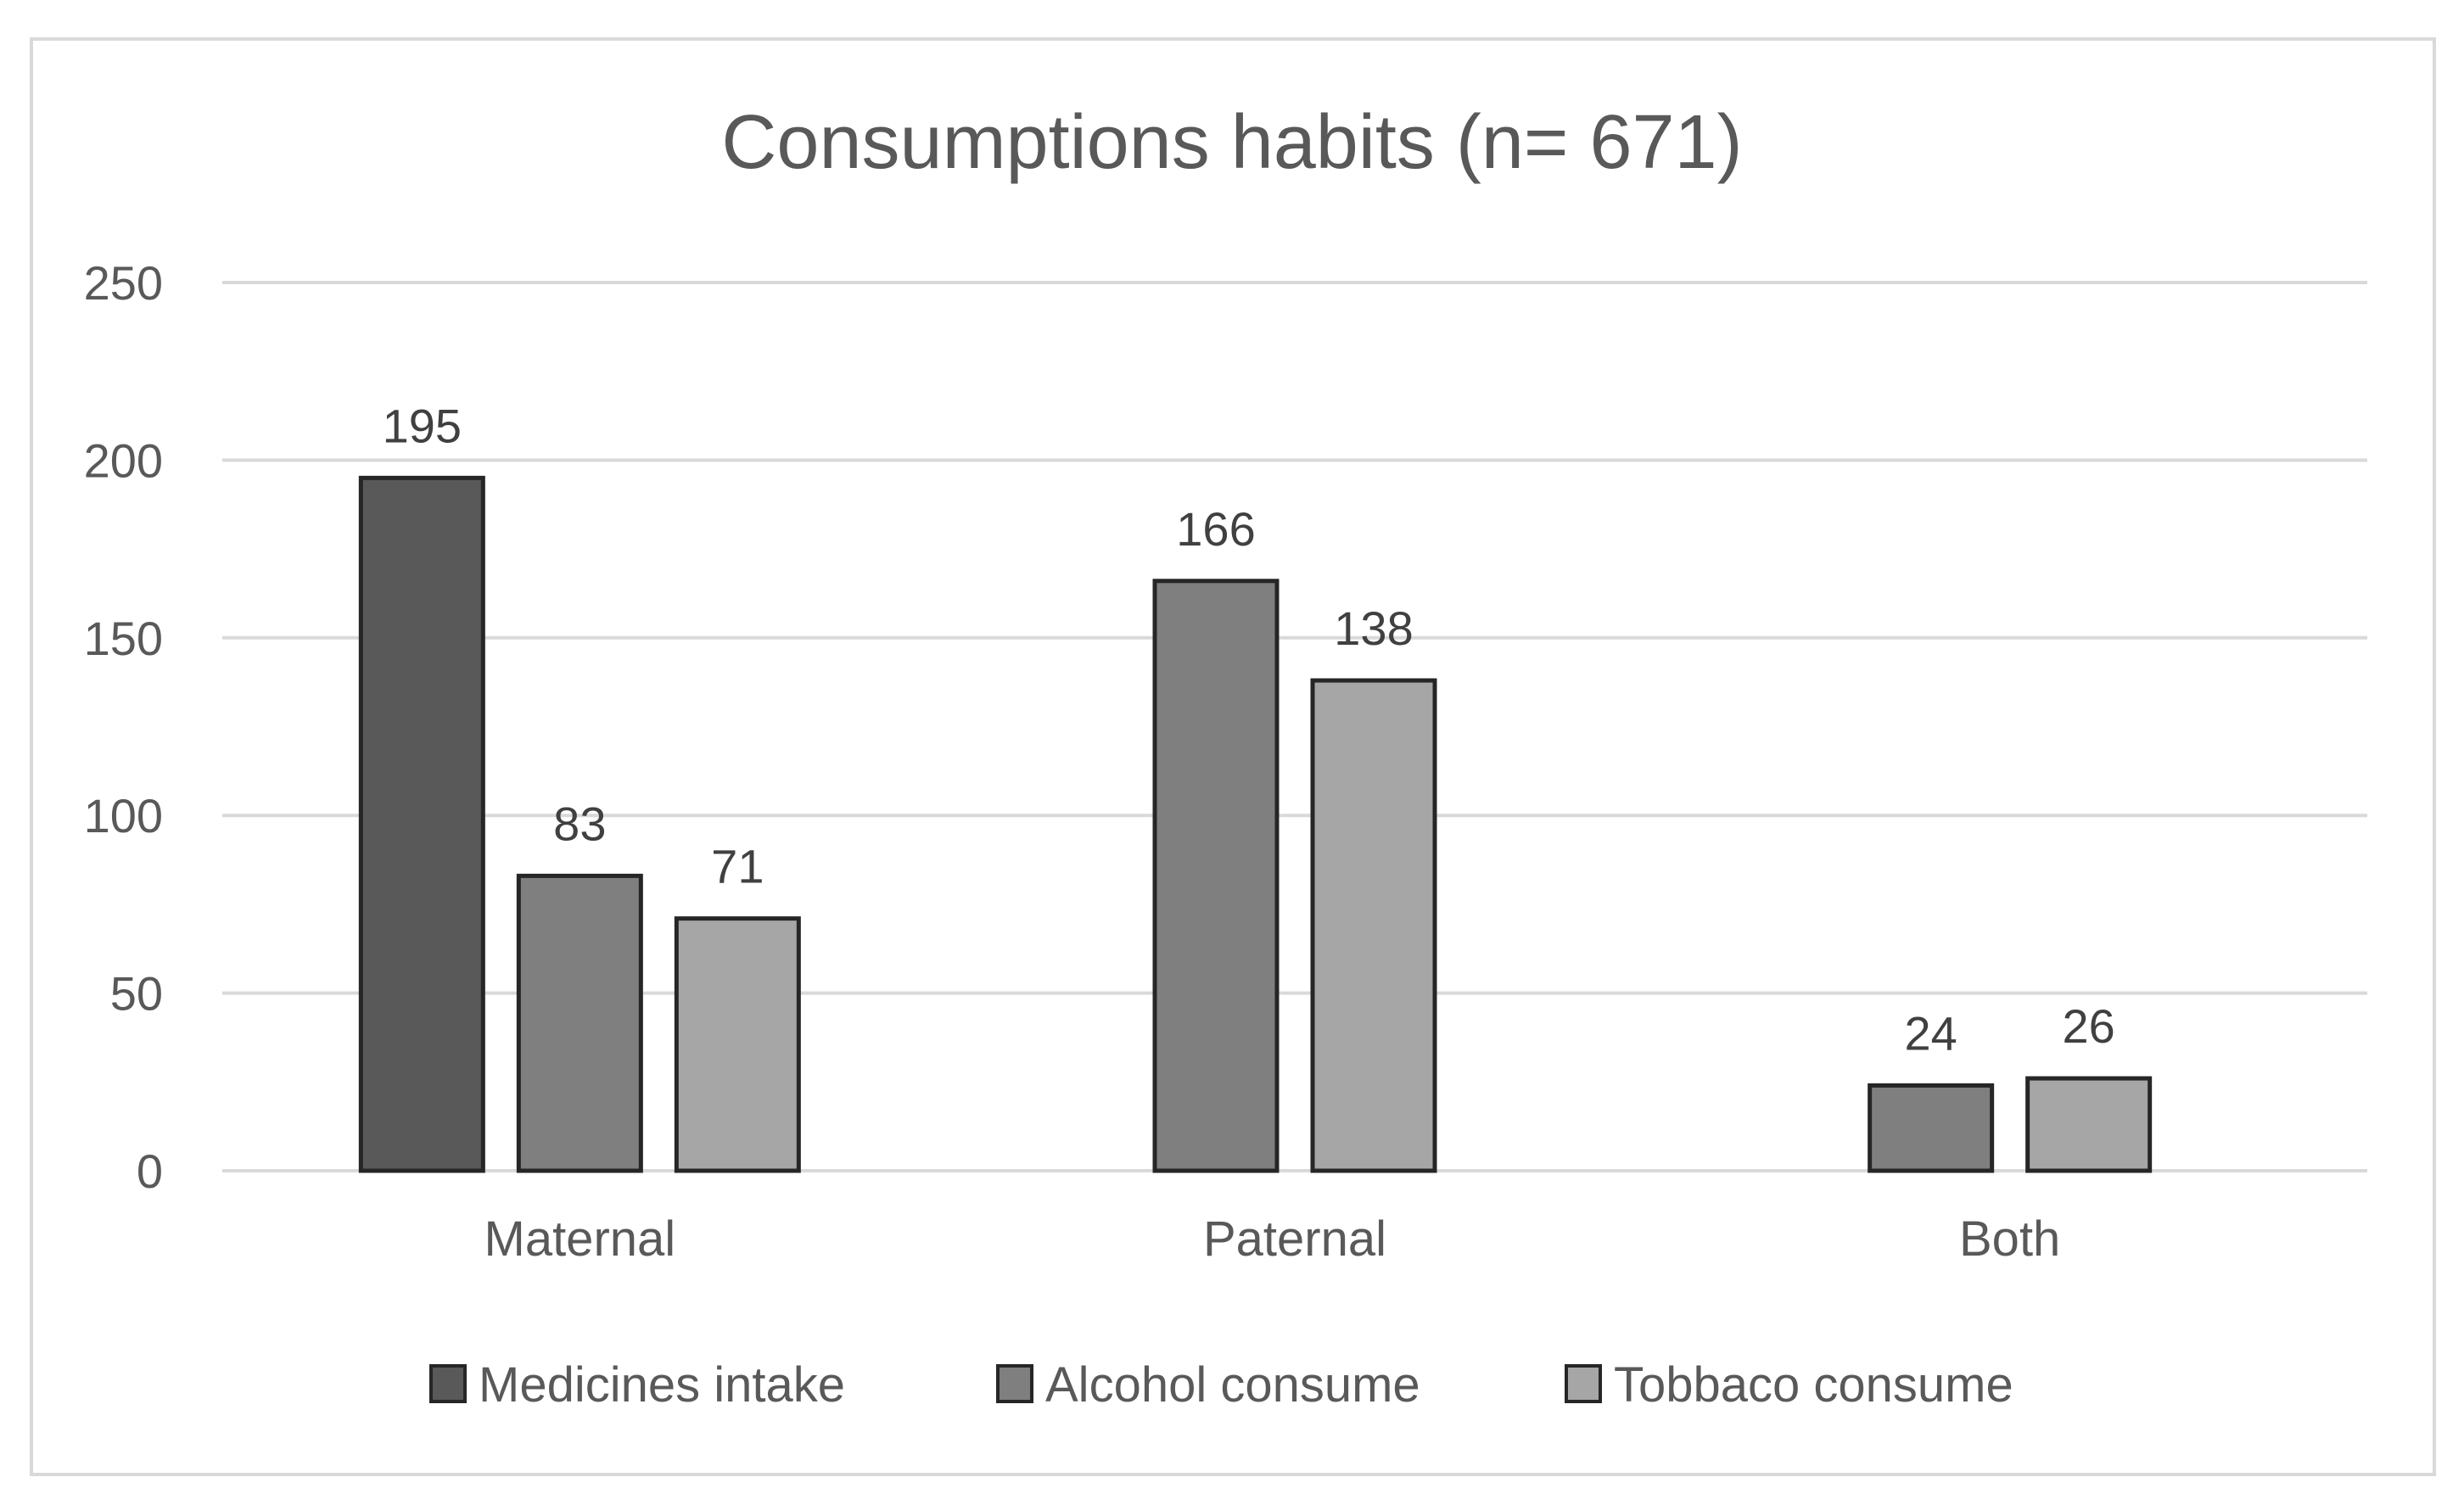 Image resolution: width=2464 pixels, height=1505 pixels. I want to click on x-category-label: Maternal, so click(580, 1239).